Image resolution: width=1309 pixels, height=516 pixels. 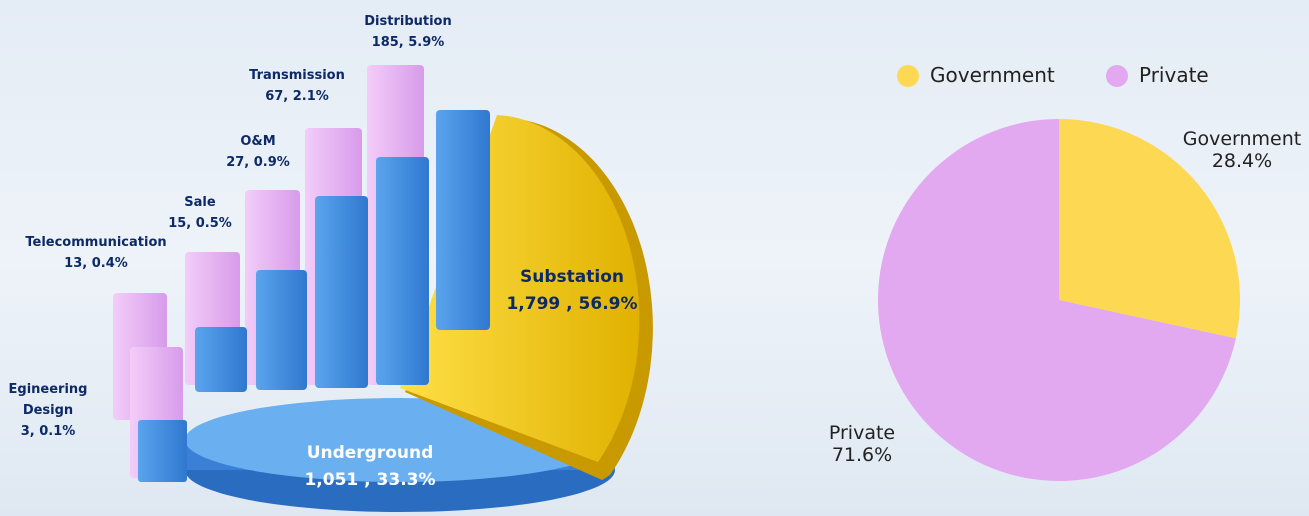 I want to click on label-text: Distribution, so click(x=408, y=21).